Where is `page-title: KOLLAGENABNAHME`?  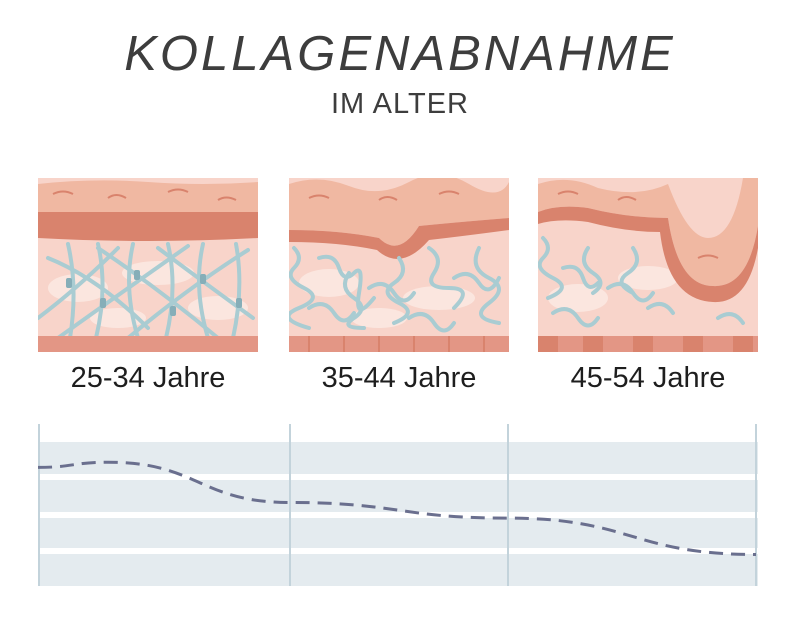 page-title: KOLLAGENABNAHME is located at coordinates (400, 54).